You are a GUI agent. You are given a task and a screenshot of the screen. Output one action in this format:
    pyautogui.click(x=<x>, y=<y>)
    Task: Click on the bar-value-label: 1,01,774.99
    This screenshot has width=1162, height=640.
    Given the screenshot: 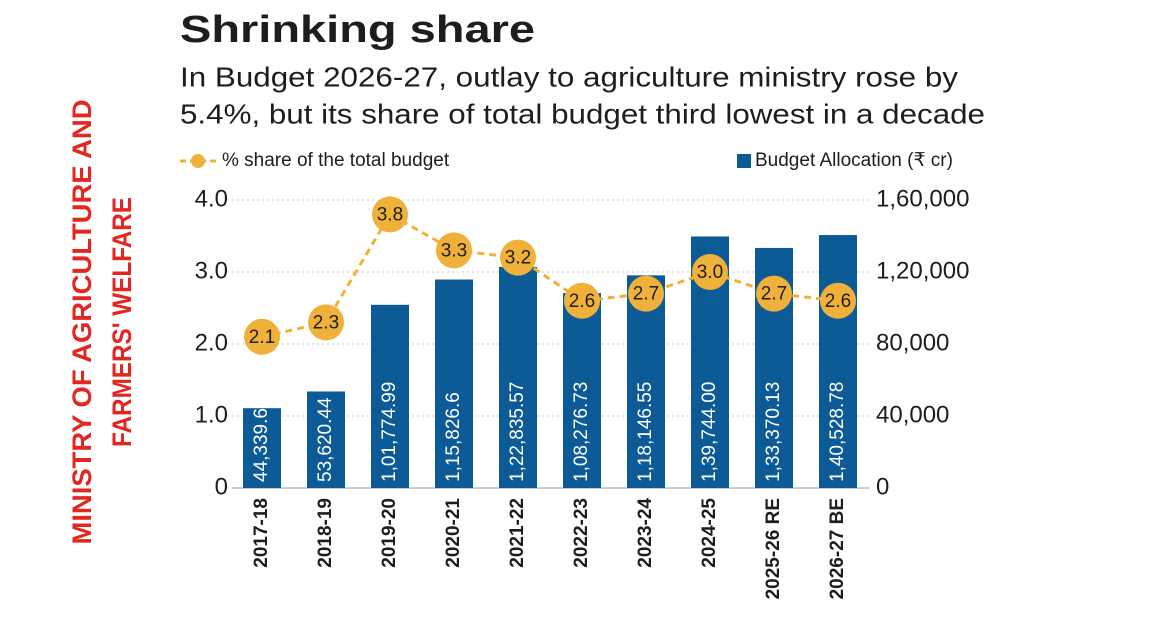 What is the action you would take?
    pyautogui.click(x=389, y=432)
    